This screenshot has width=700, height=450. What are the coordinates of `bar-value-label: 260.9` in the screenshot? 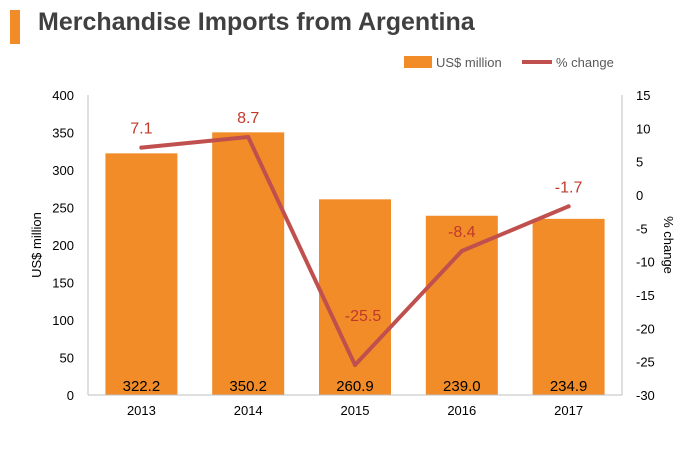 It's located at (355, 386).